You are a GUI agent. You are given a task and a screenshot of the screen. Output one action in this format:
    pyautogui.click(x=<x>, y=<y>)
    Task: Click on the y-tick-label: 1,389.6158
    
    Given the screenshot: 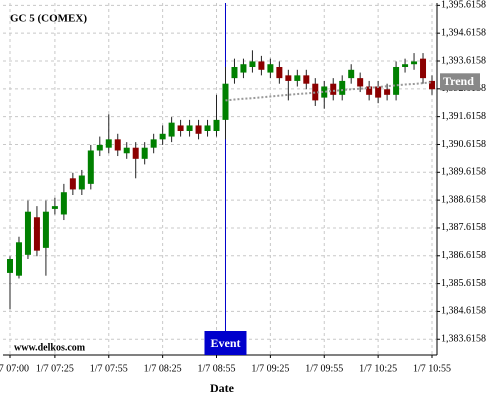 What is the action you would take?
    pyautogui.click(x=463, y=172)
    